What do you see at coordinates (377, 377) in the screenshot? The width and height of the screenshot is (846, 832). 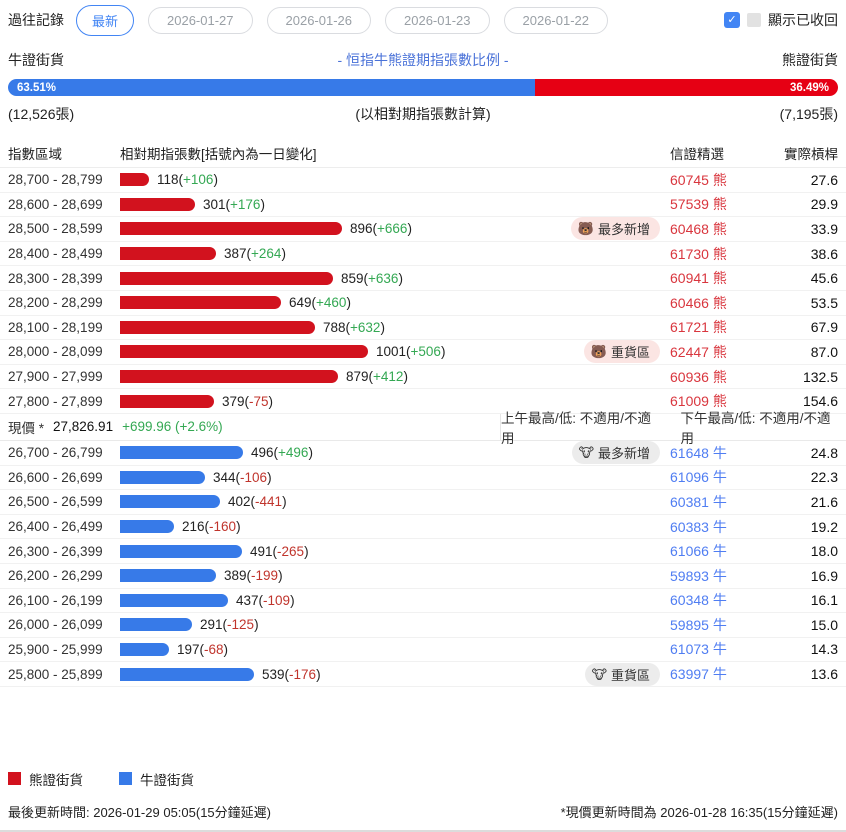 I see `contracts-count: 879(+412)` at bounding box center [377, 377].